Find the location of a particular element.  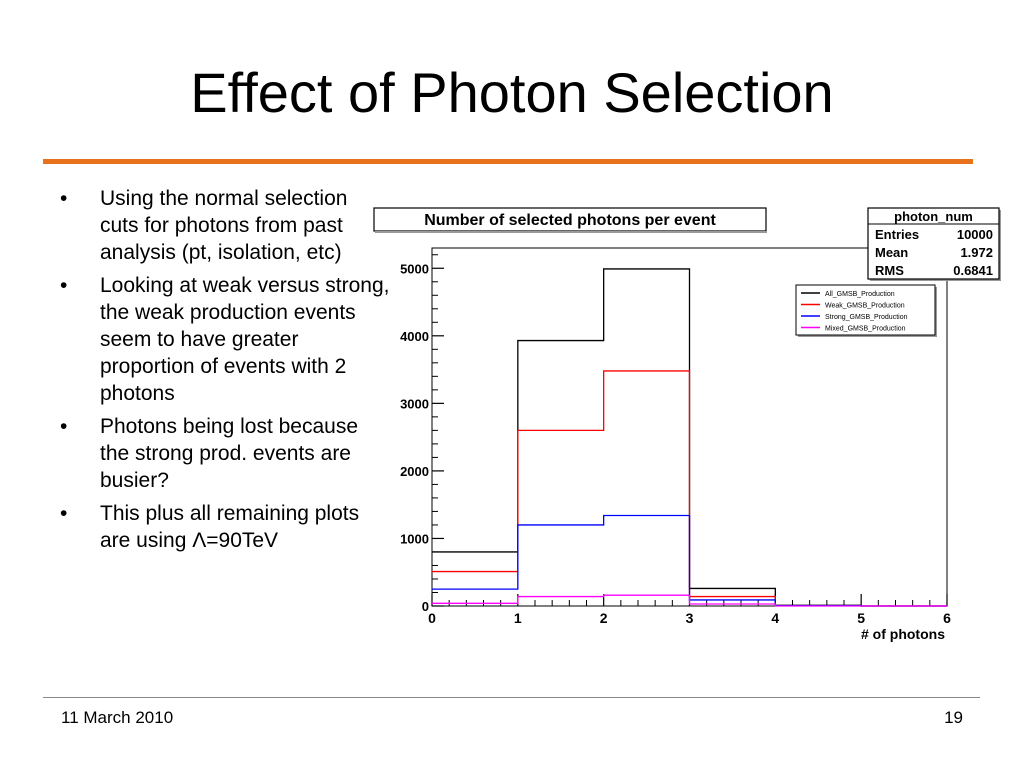

title-divider is located at coordinates (508, 161).